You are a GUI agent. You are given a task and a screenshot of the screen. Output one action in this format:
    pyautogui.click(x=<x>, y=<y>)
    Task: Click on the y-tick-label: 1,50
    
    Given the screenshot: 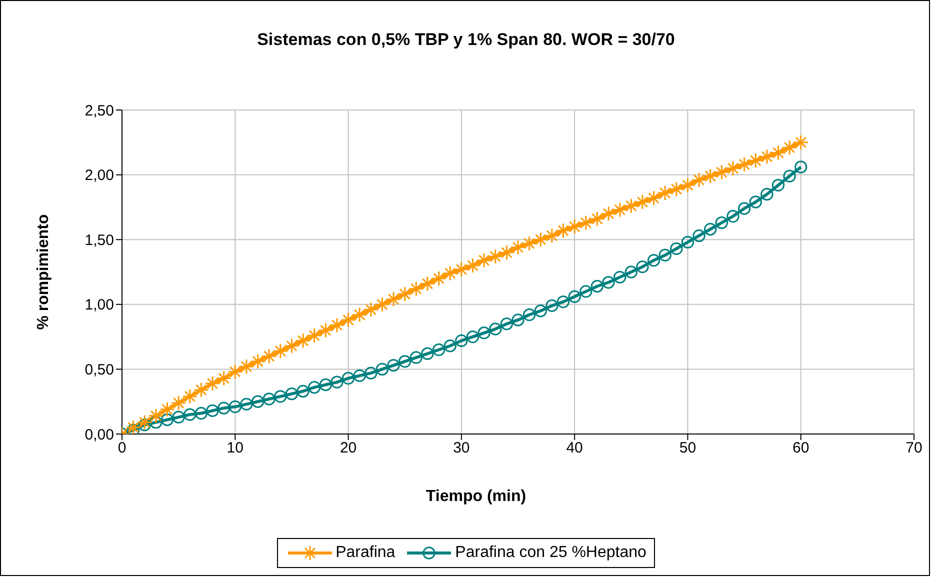 What is the action you would take?
    pyautogui.click(x=99, y=240)
    